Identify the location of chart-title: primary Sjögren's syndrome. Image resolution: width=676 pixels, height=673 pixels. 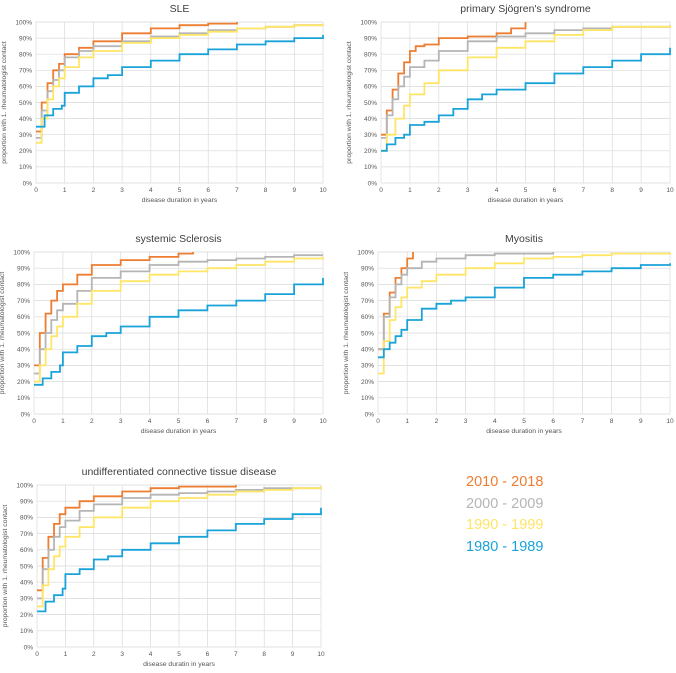
(525, 9).